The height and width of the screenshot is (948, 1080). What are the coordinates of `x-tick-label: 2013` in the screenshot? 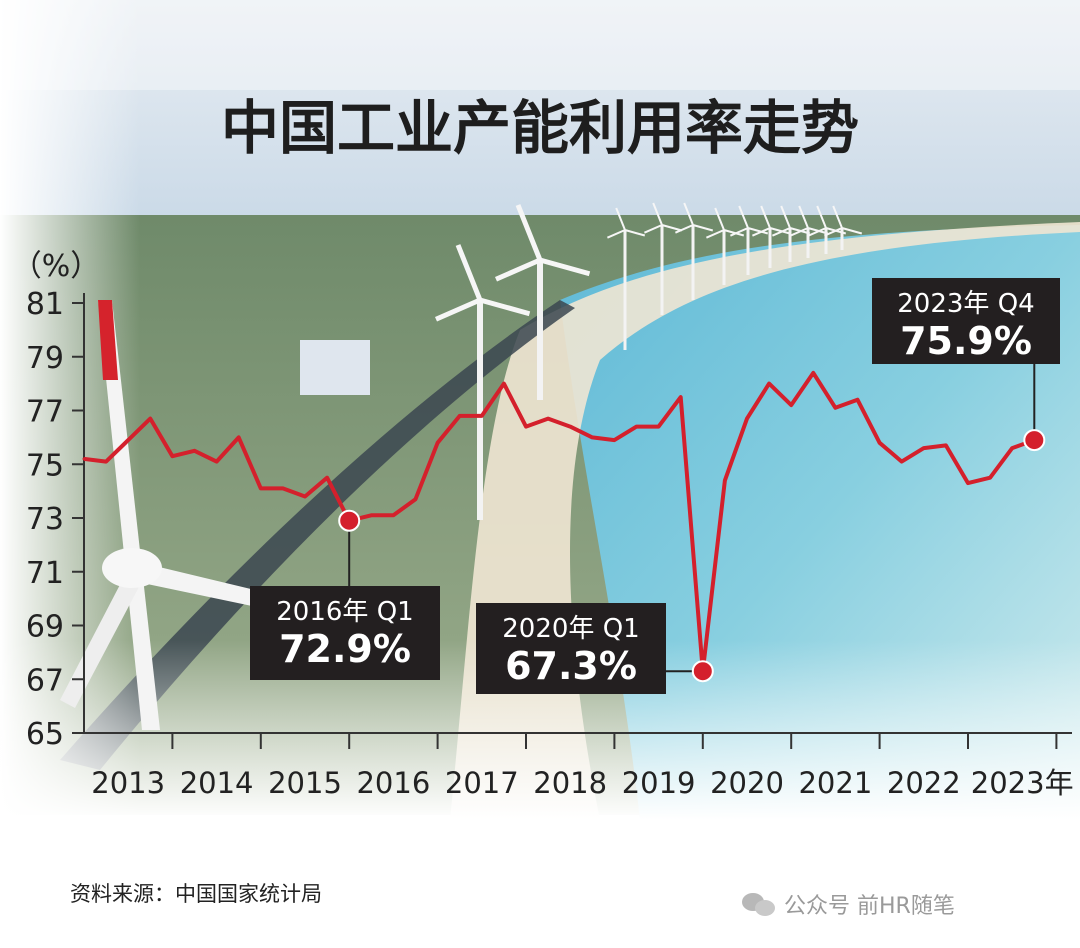 It's located at (128, 783).